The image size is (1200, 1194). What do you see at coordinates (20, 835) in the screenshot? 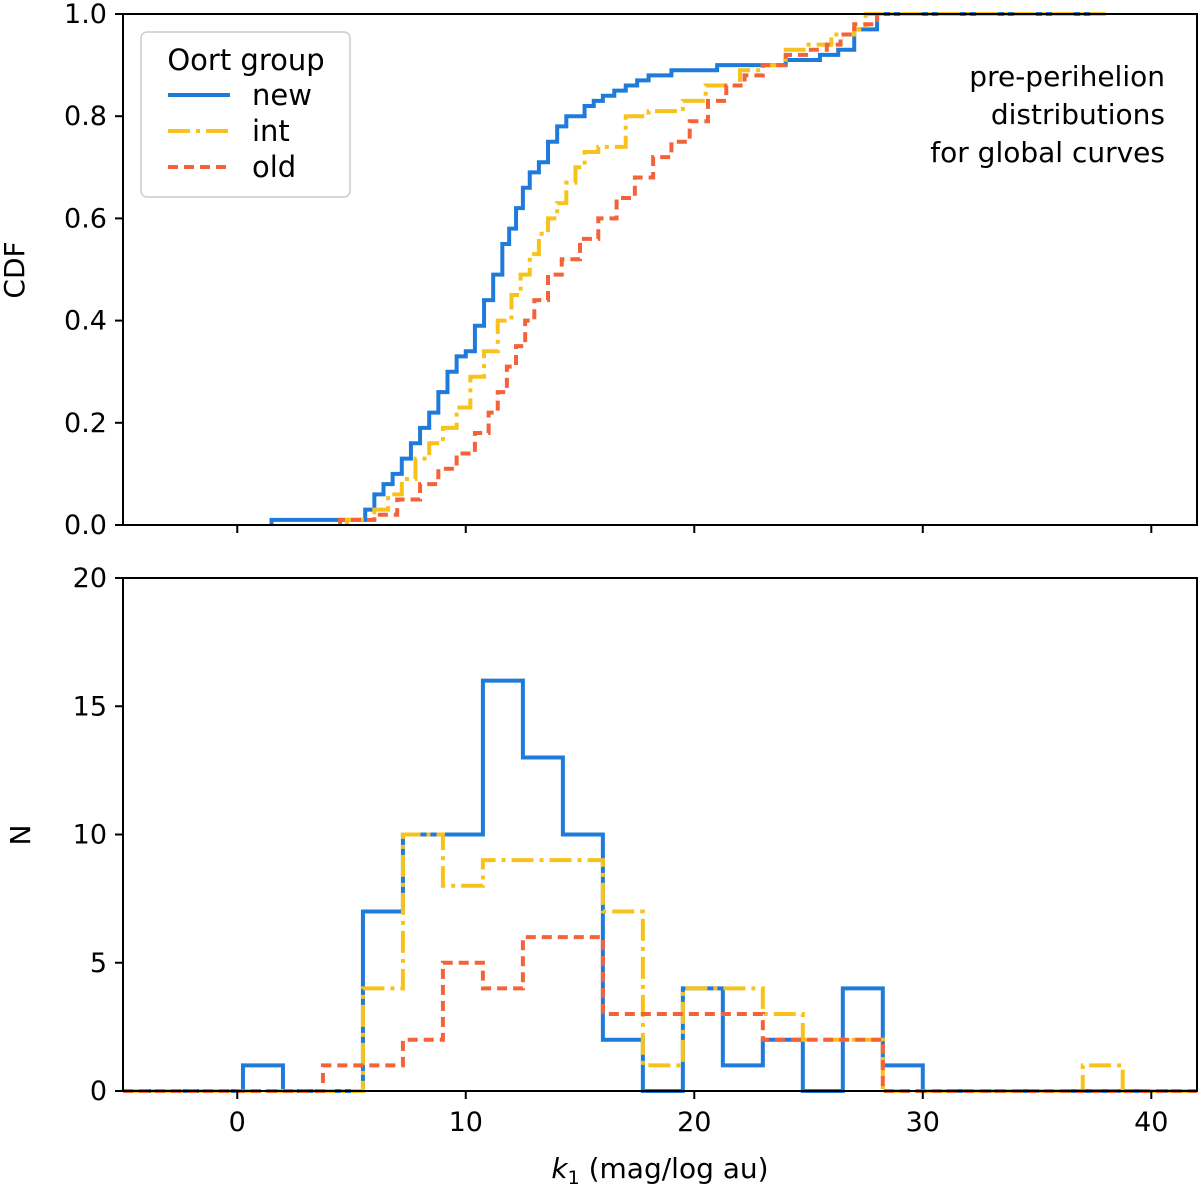
I see `histogram-y-axis-label: N` at bounding box center [20, 835].